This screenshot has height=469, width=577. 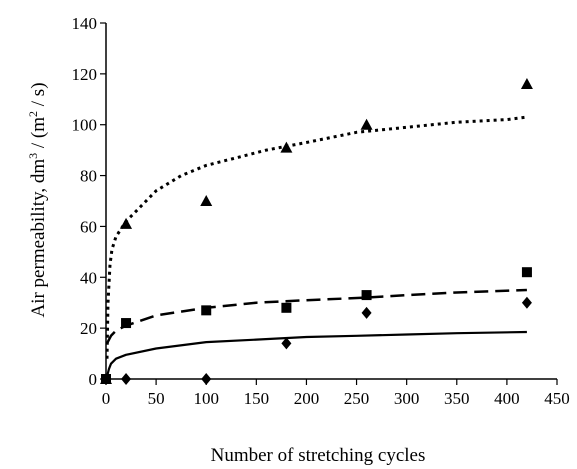 I want to click on y-axis-label-mid: / (m, so click(x=38, y=135).